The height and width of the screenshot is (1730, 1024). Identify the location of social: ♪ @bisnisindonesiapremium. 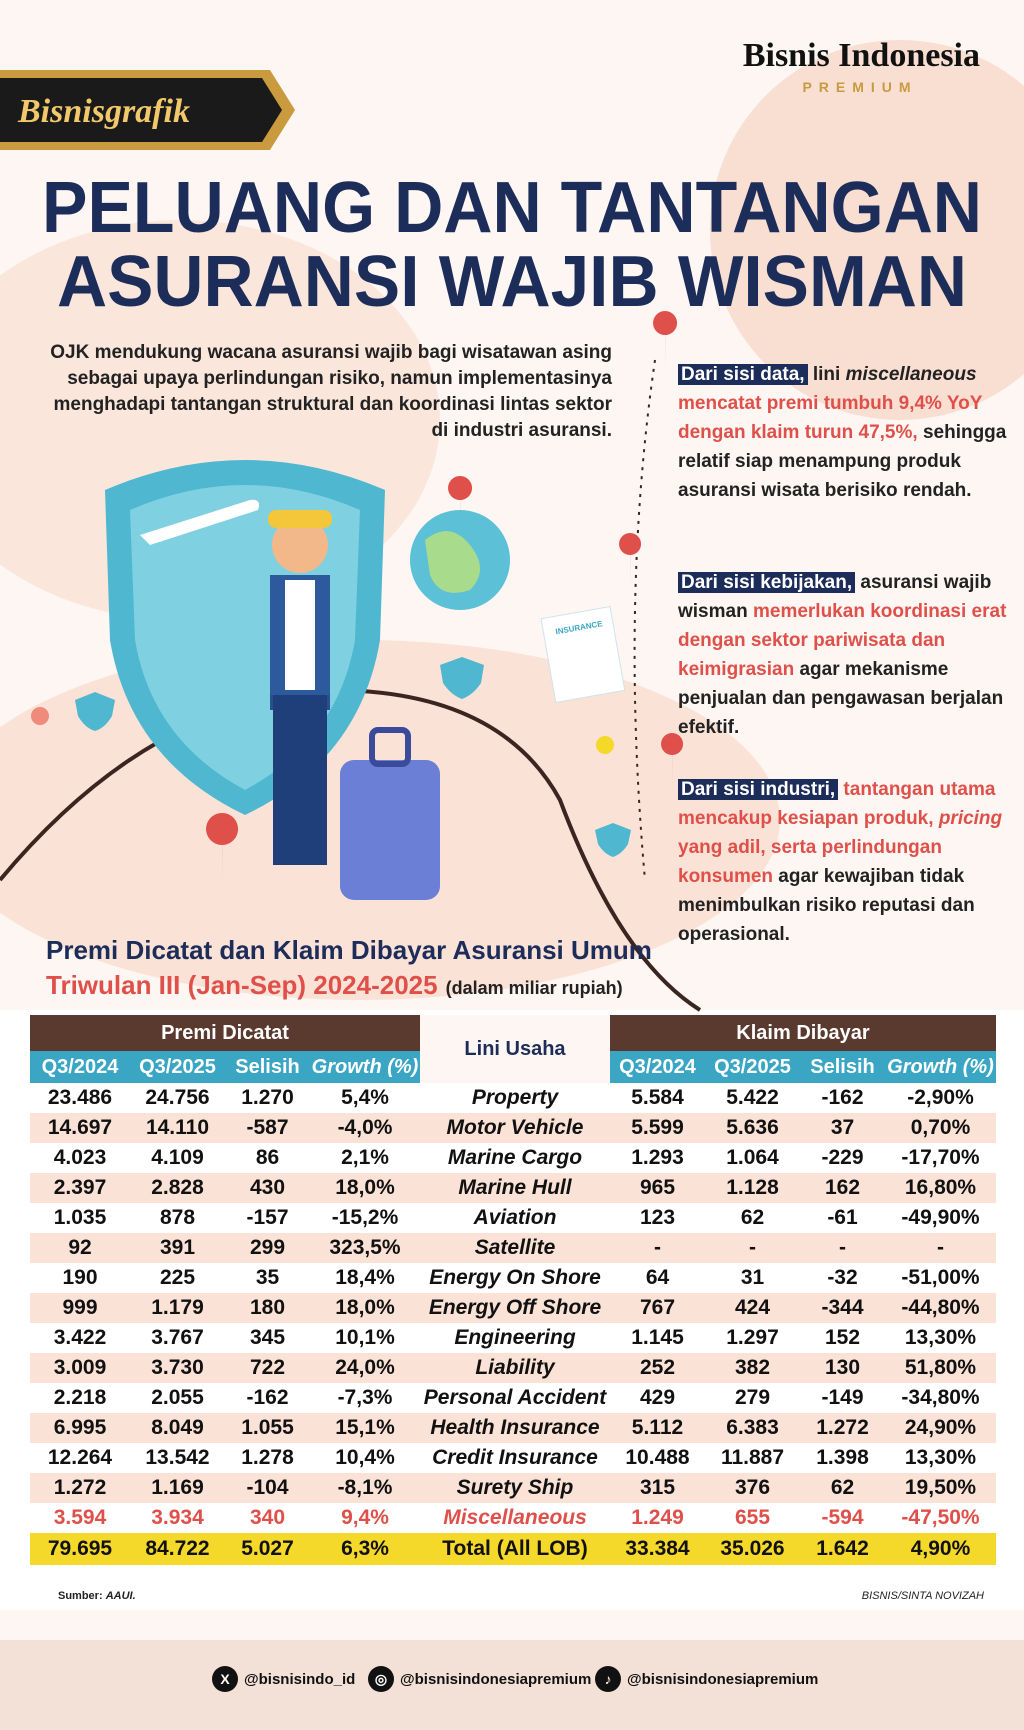
(706, 1679).